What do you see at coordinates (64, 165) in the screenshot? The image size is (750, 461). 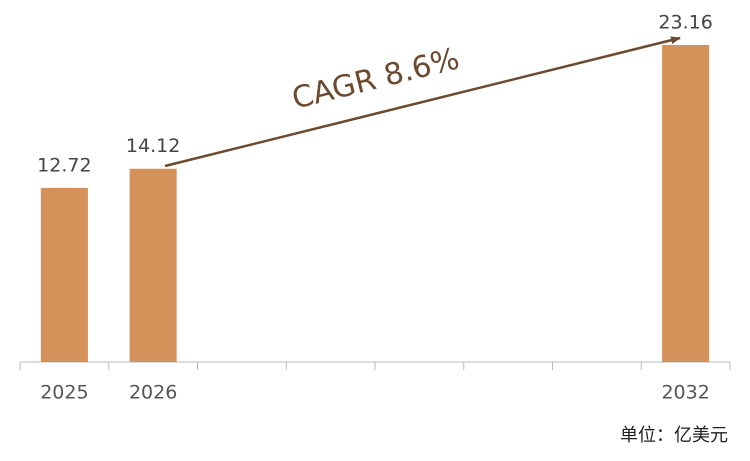 I see `value-label: 12.72` at bounding box center [64, 165].